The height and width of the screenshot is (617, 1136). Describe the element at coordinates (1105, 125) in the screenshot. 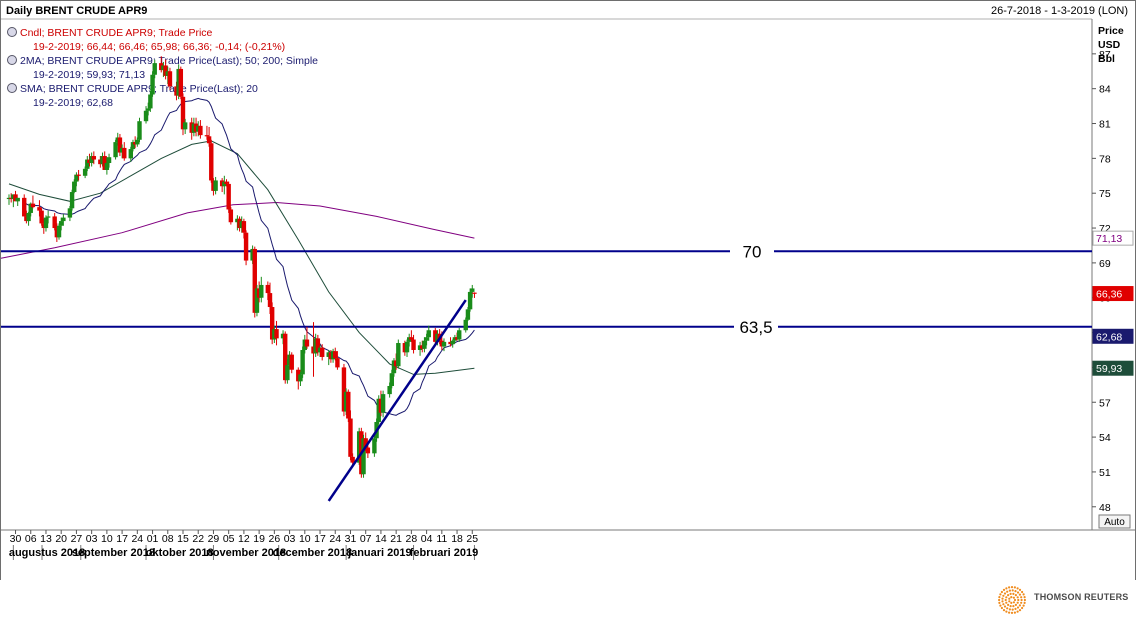

I see `y-tick-label: 81` at that location.